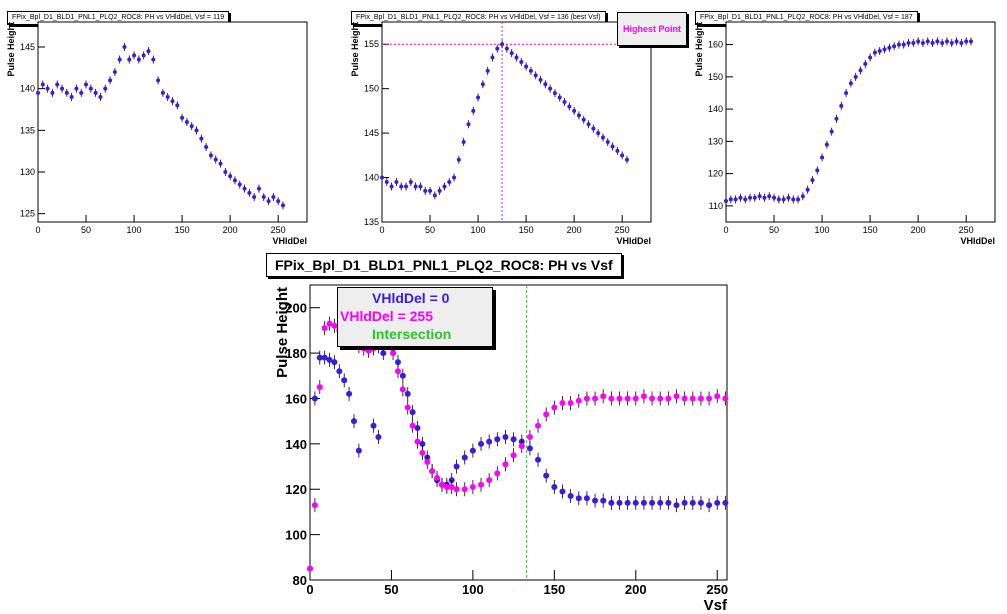  Describe the element at coordinates (966, 230) in the screenshot. I see `plot3-xtick-label: 250` at that location.